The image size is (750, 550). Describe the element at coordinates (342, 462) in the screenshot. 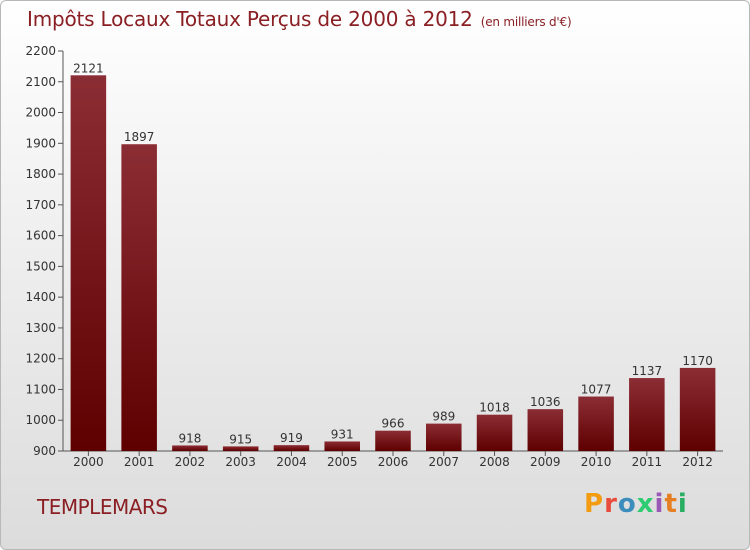

I see `x-tick-label: 2005` at that location.